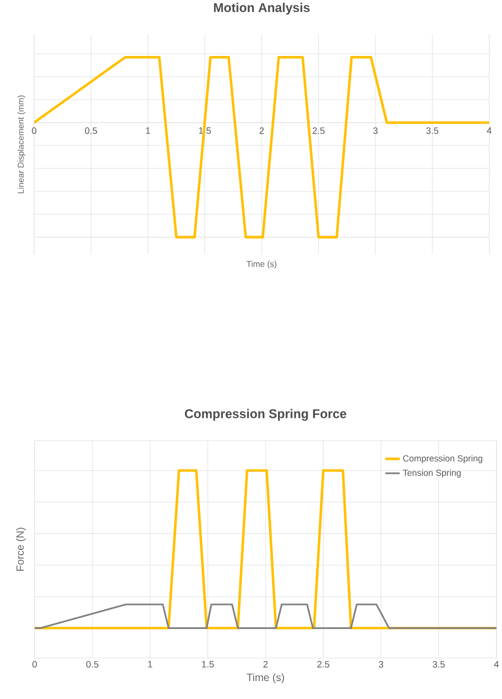 This screenshot has width=502, height=699. What do you see at coordinates (208, 664) in the screenshot?
I see `x-tick-label: 1.5` at bounding box center [208, 664].